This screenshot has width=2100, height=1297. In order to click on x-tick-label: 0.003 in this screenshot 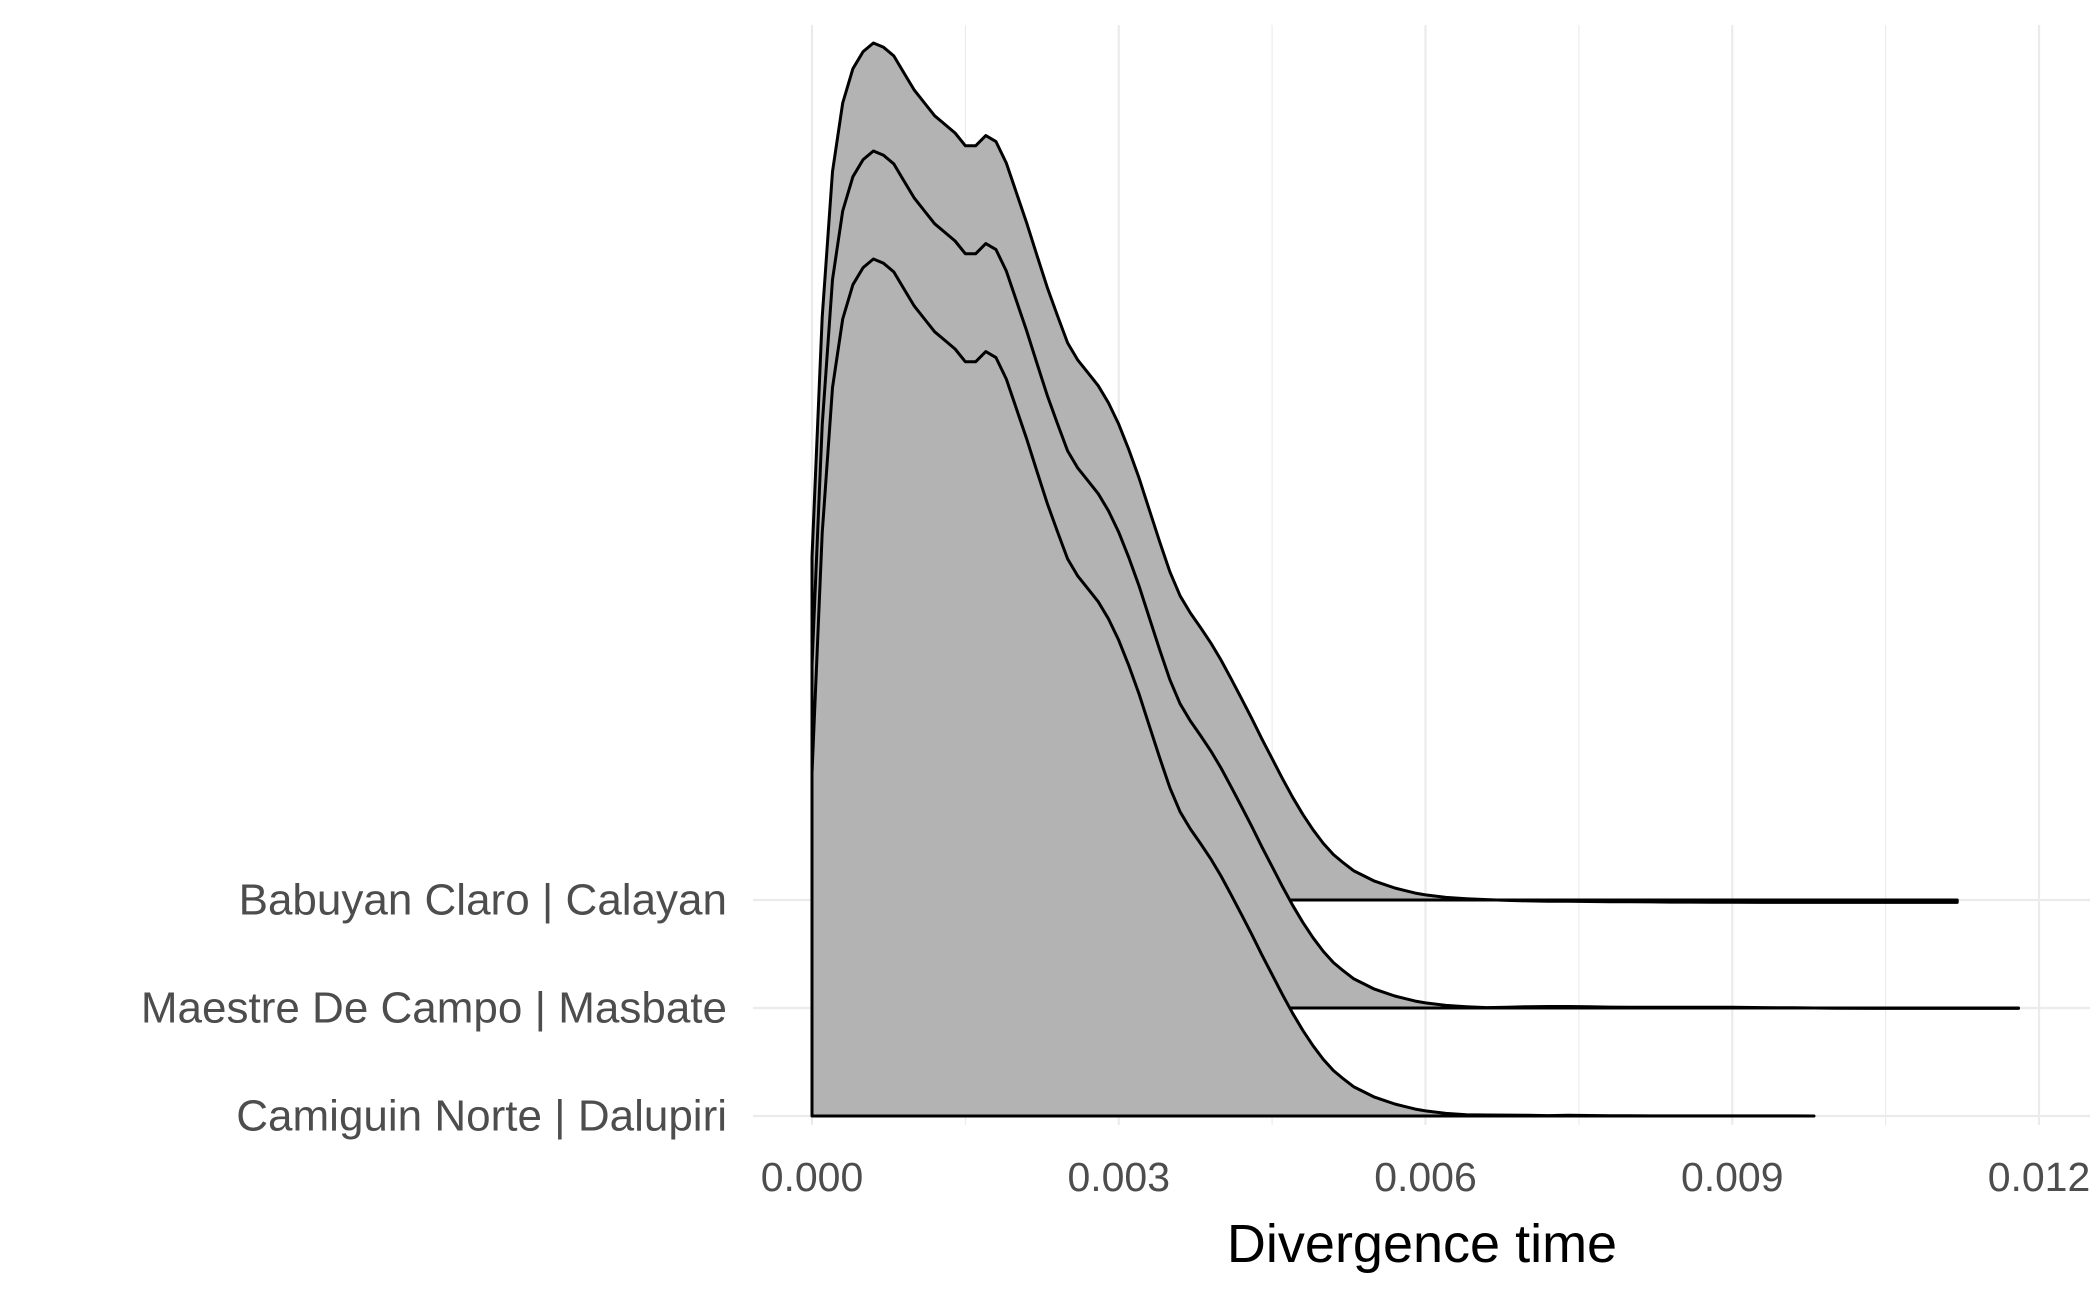, I will do `click(1118, 1177)`.